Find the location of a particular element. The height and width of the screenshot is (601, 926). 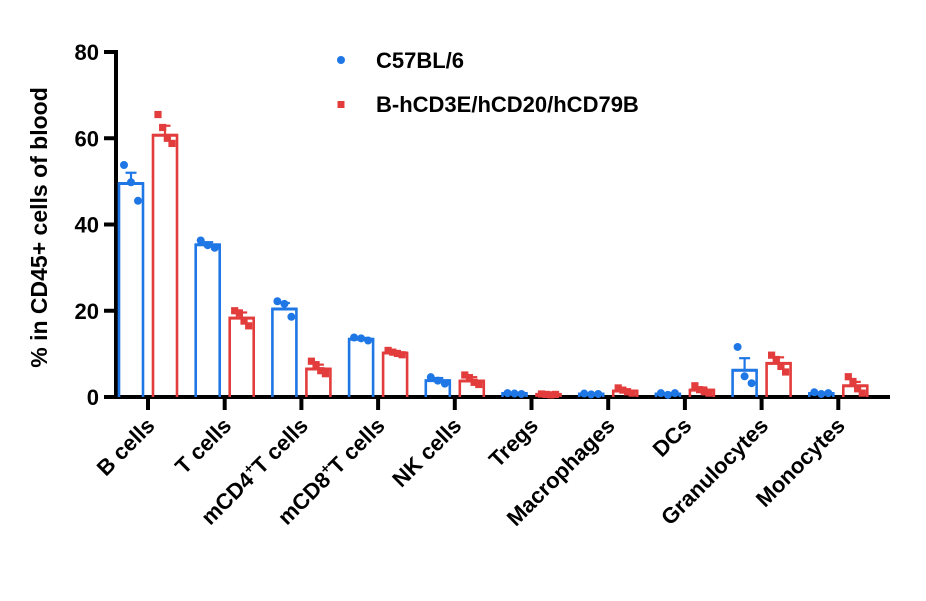

legend: C57BL/6 B-hCD3E/hCD20/hCD79B is located at coordinates (488, 82).